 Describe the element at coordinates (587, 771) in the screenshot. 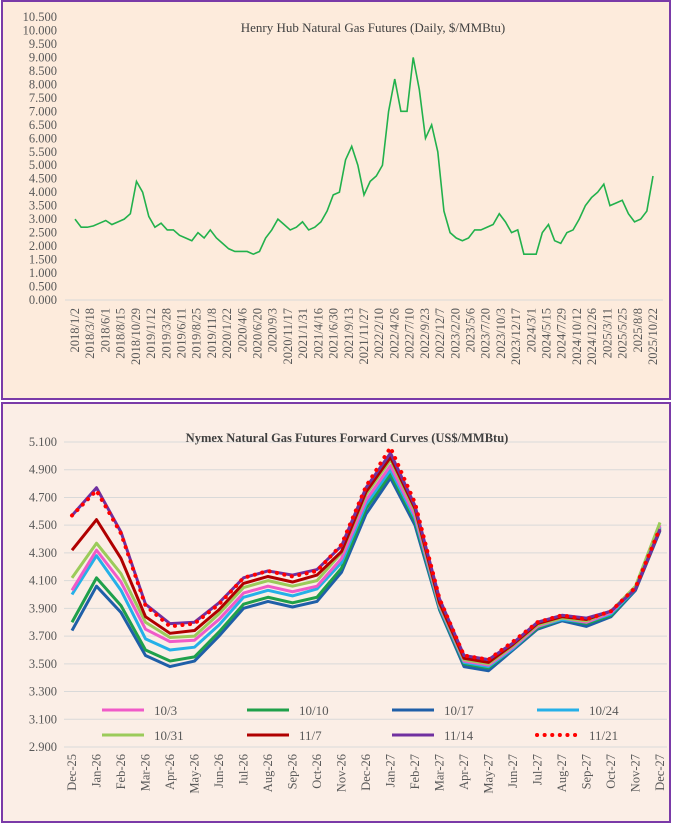

I see `x-tick-label: Sep-27` at that location.